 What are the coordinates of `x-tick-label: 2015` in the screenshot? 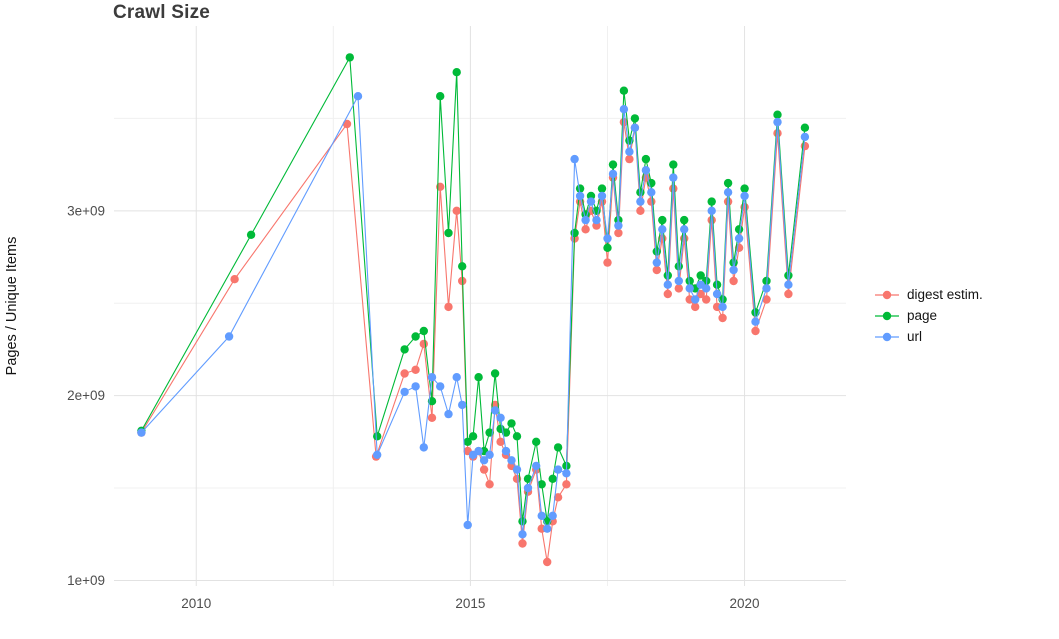 It's located at (470, 603).